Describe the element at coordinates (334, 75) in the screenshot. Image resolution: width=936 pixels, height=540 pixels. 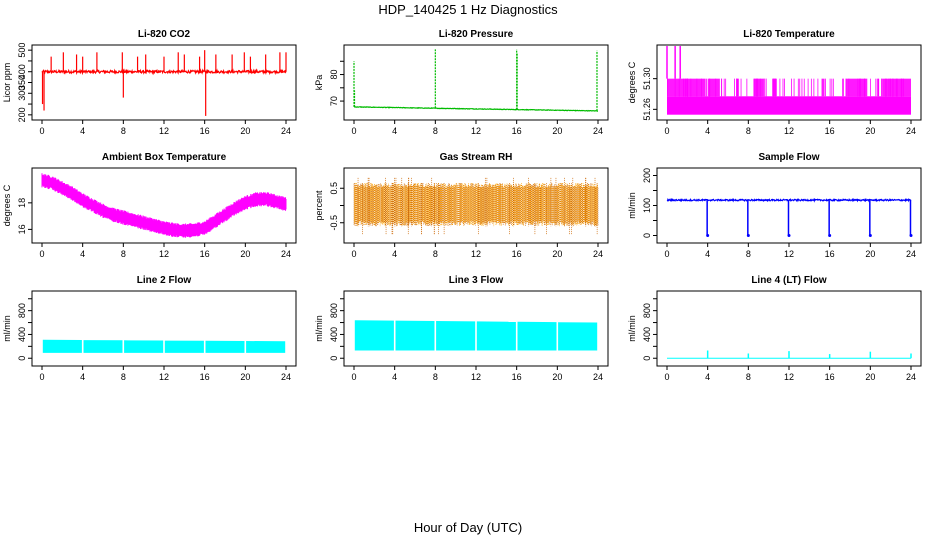
I see `y-tick-label: 80` at that location.